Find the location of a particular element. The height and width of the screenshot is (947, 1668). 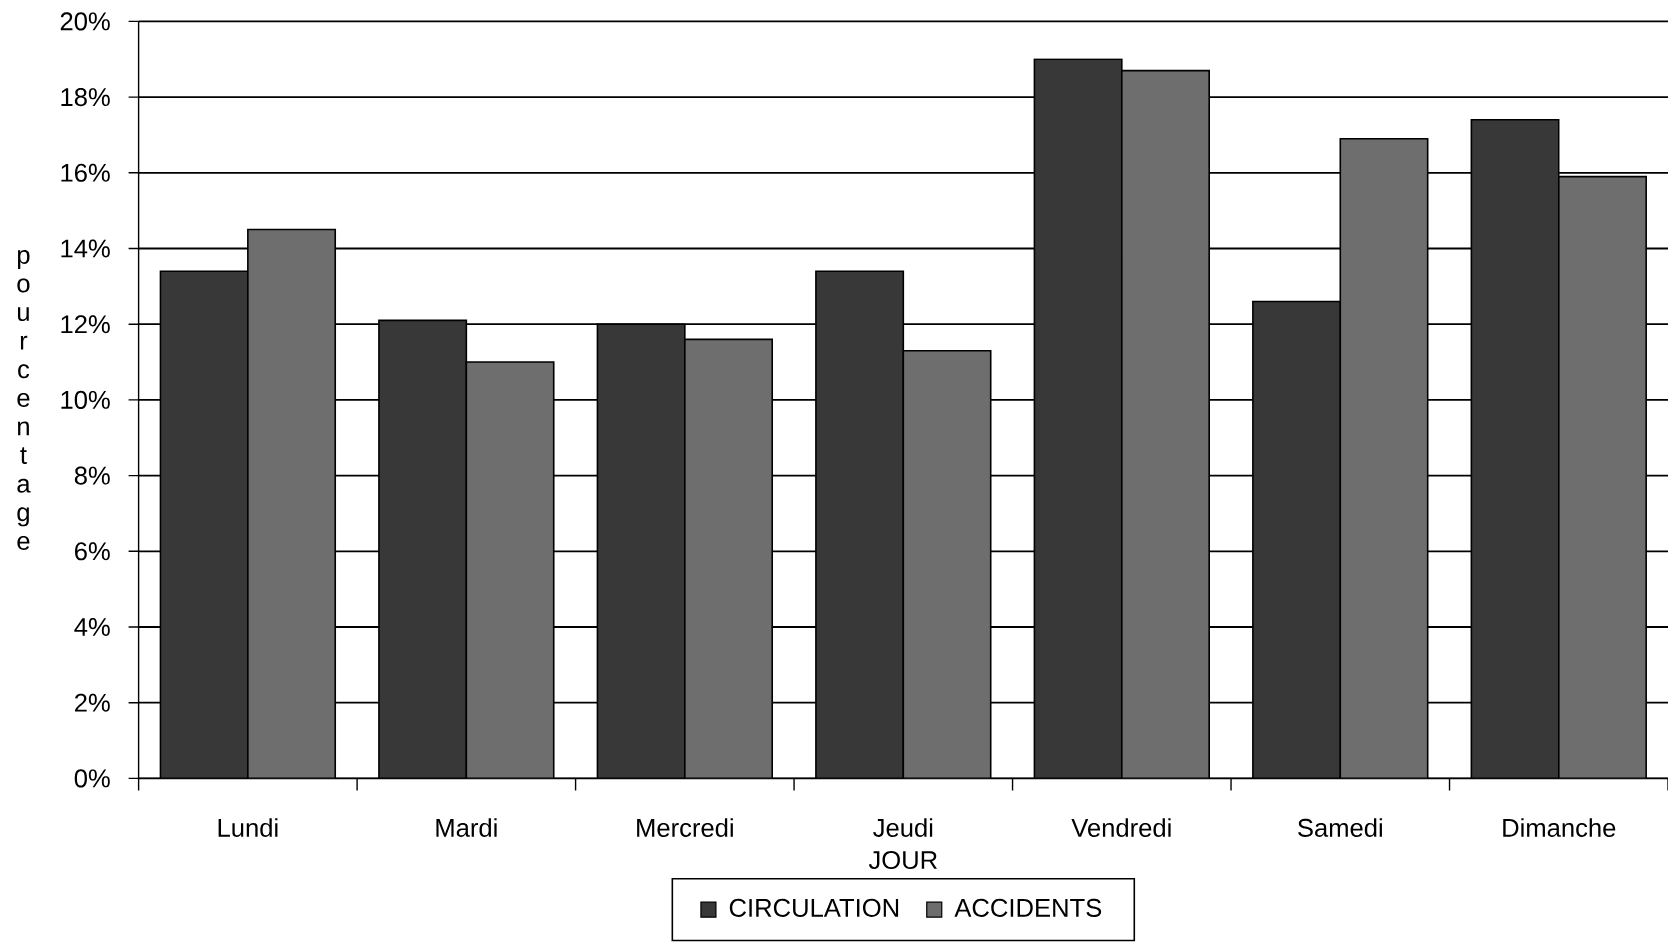

y-tick-label: 16% is located at coordinates (85, 172).